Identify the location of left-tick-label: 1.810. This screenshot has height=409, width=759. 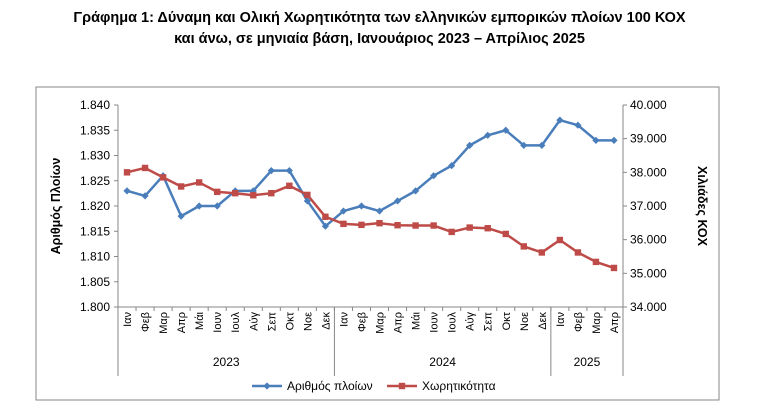
(95, 257).